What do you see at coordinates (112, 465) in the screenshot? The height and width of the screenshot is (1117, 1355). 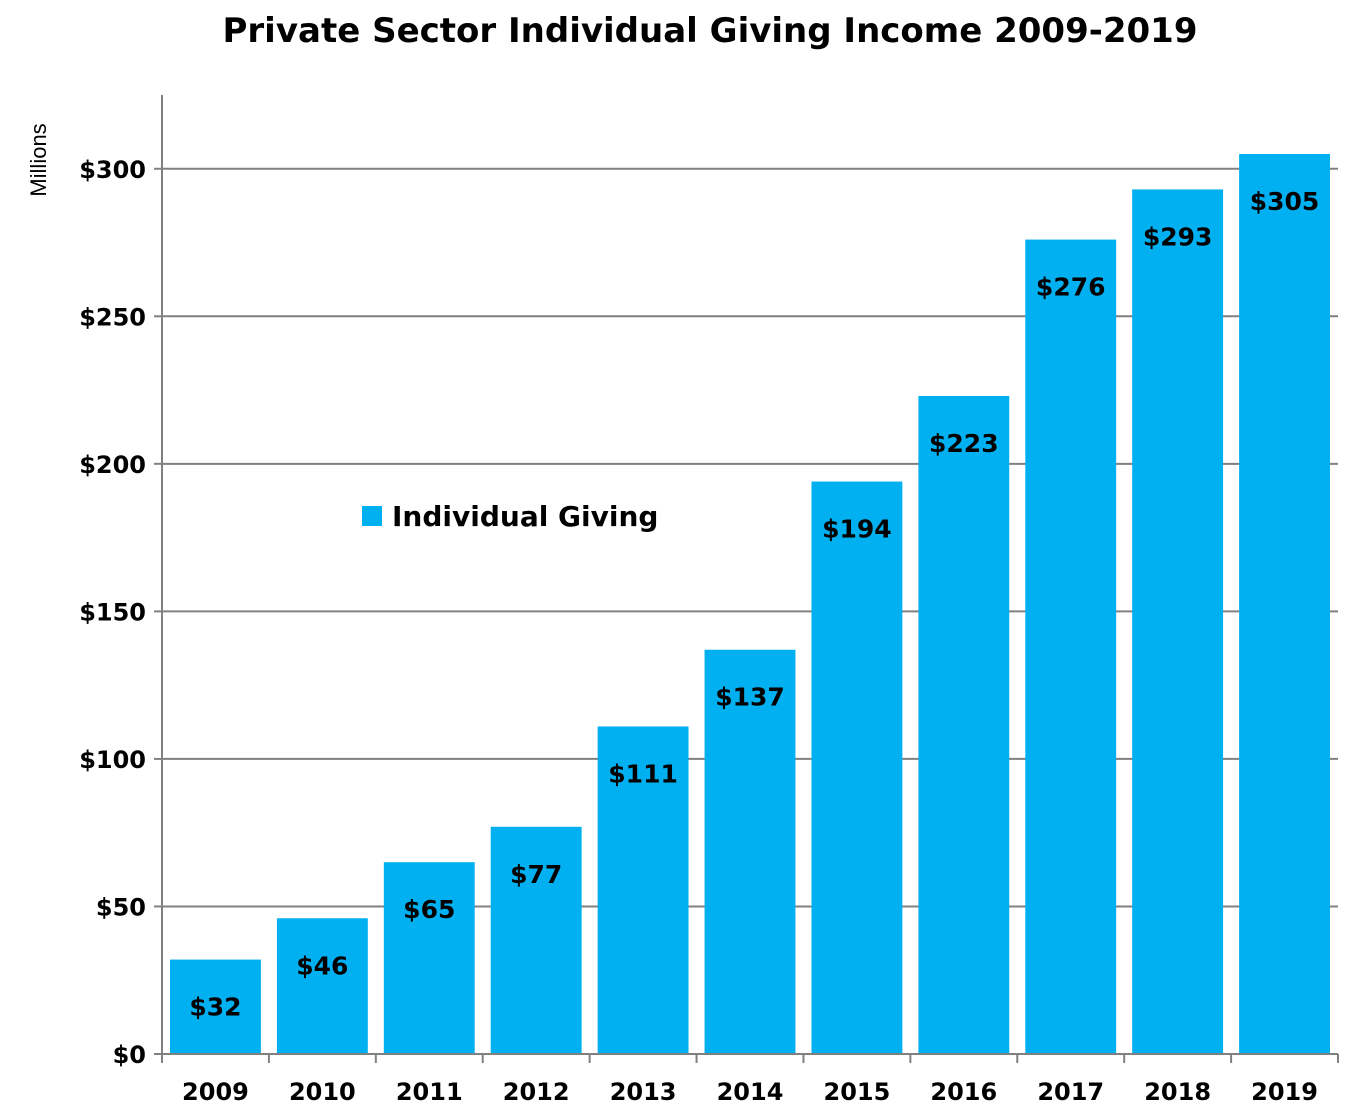 I see `y-tick-label: $200` at bounding box center [112, 465].